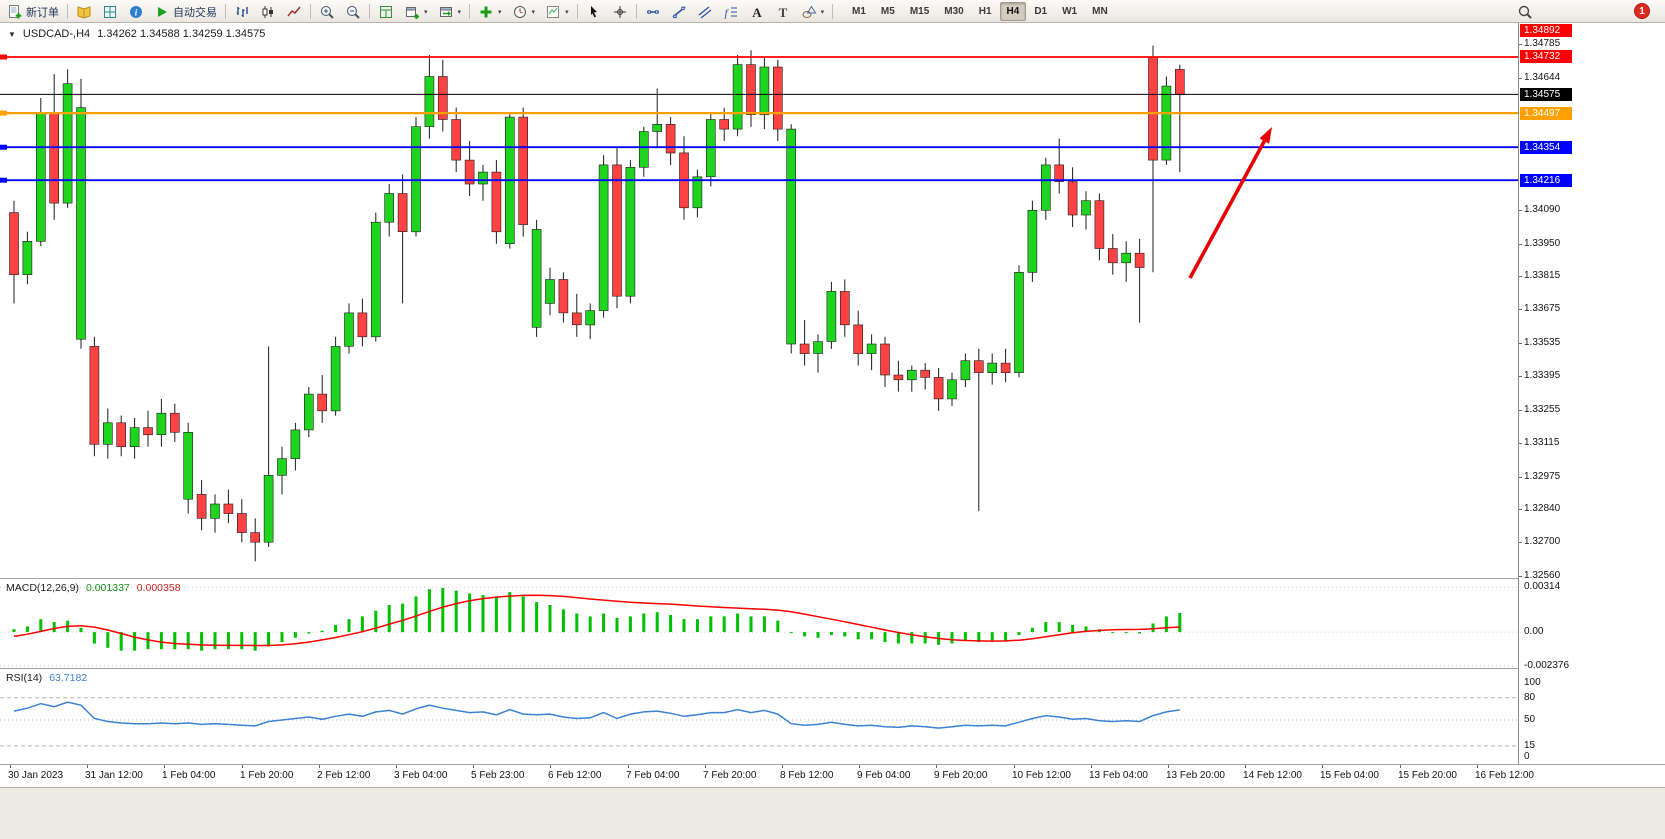  I want to click on help-button: i, so click(136, 12).